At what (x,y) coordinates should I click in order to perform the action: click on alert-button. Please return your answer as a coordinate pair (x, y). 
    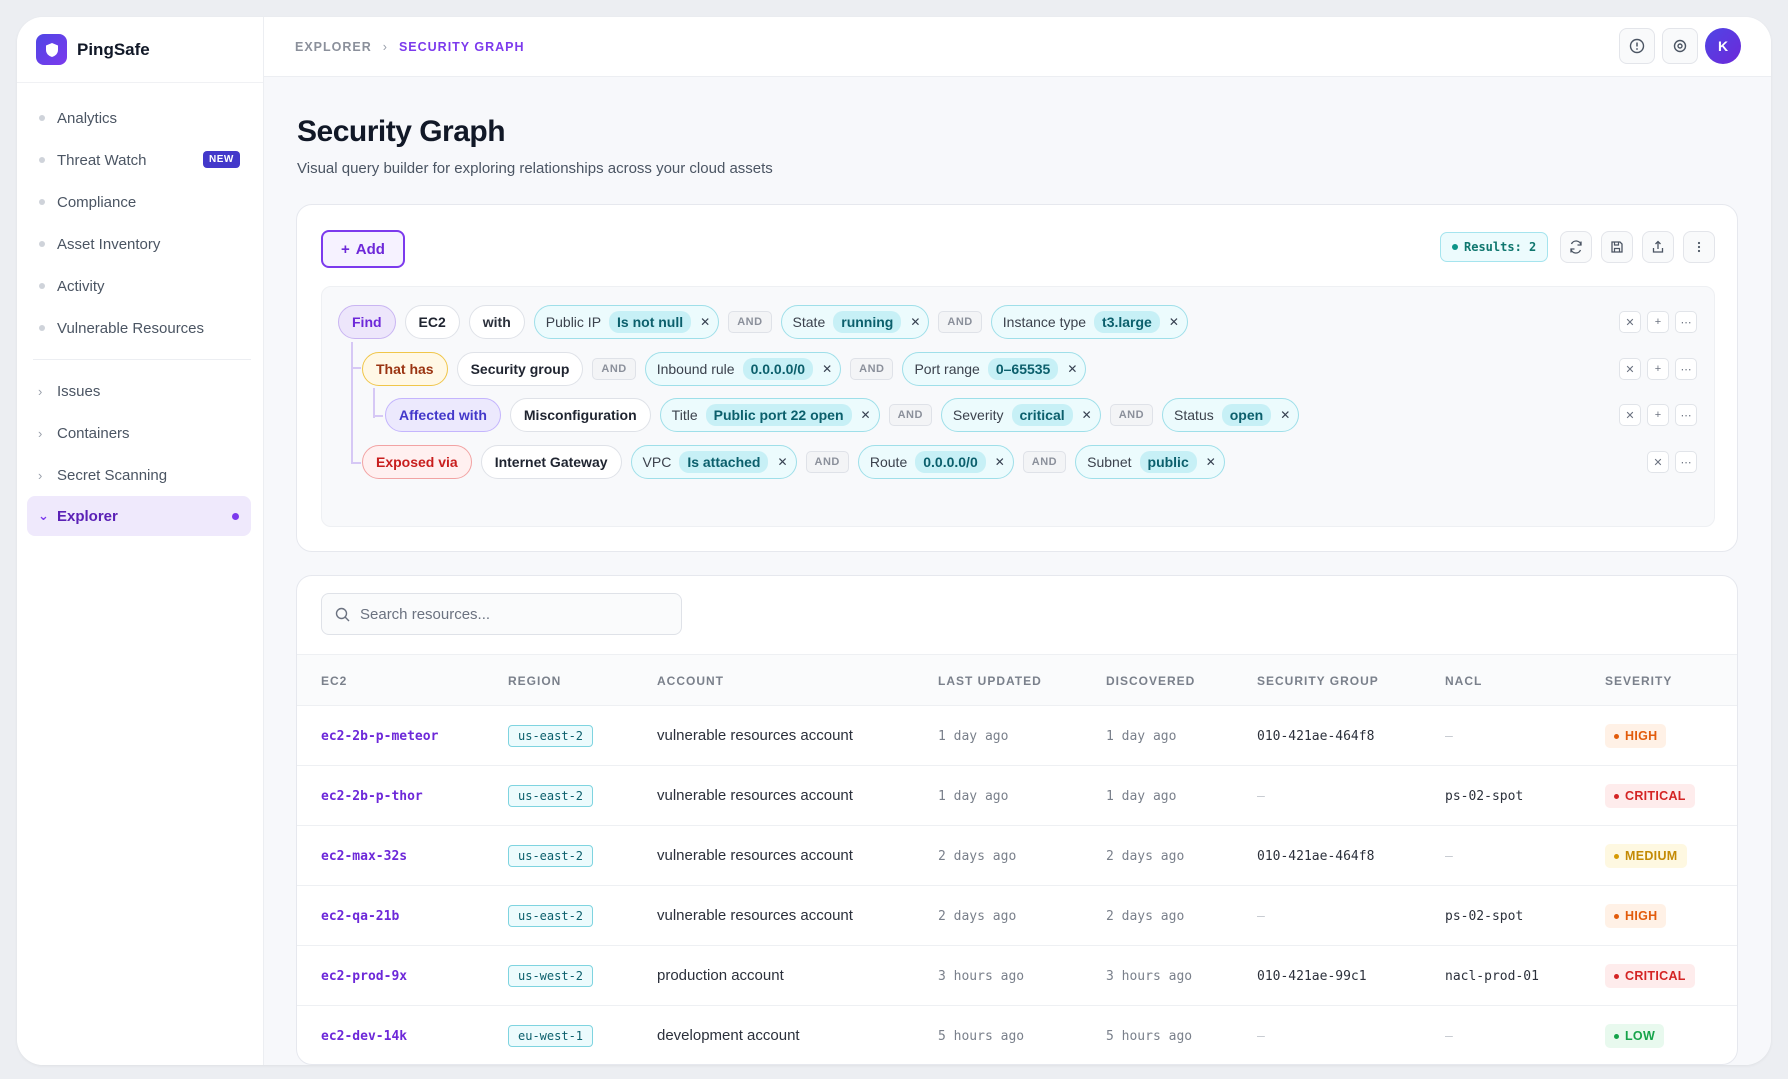
    Looking at the image, I should click on (1637, 46).